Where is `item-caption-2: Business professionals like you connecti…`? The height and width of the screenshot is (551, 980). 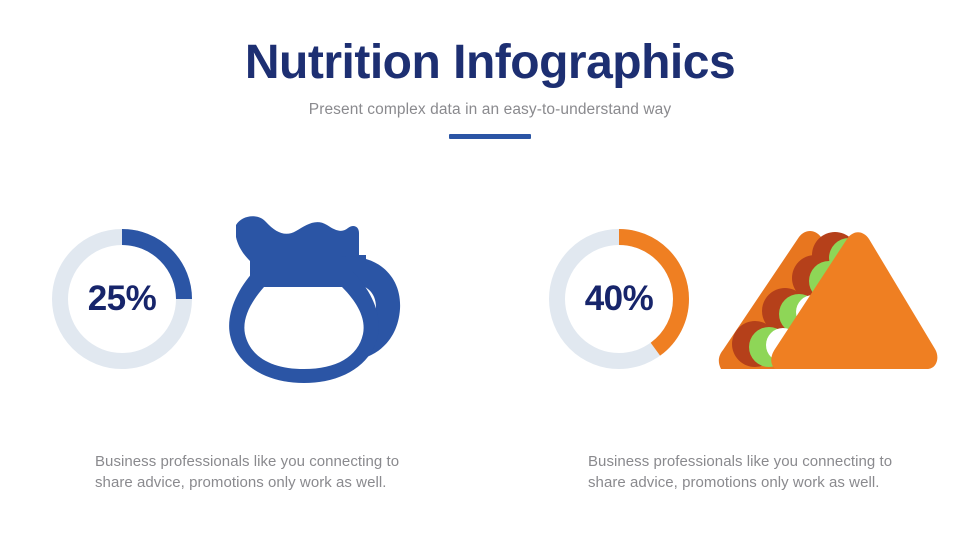 item-caption-2: Business professionals like you connecti… is located at coordinates (740, 472).